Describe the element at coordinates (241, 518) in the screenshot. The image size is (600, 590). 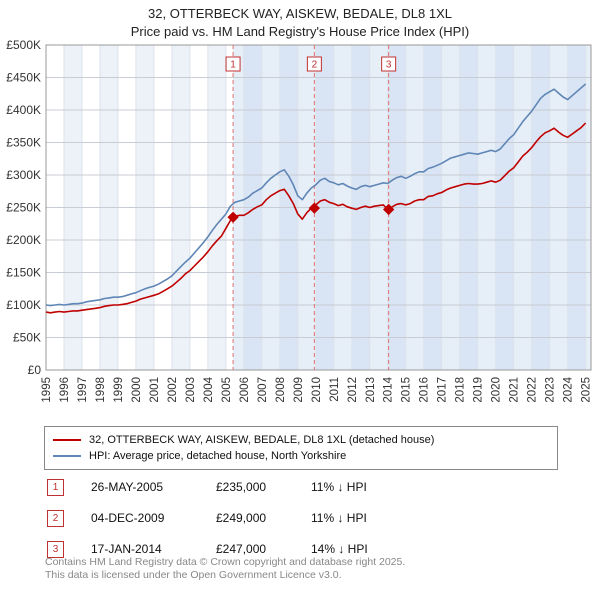
I see `sale-price: £249,000` at that location.